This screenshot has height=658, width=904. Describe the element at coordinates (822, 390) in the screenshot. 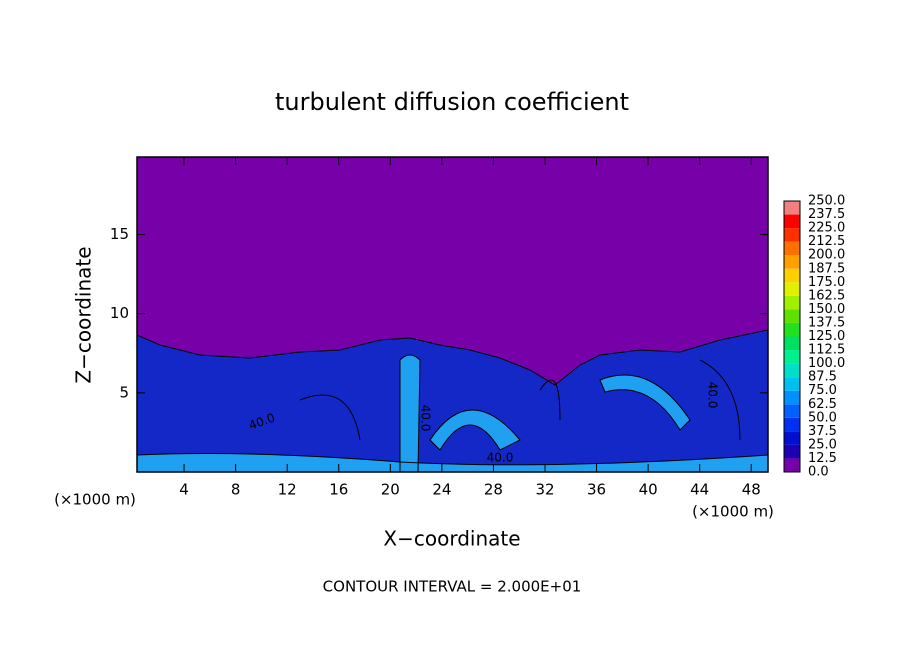

I see `colorbar-label: 75.0` at that location.